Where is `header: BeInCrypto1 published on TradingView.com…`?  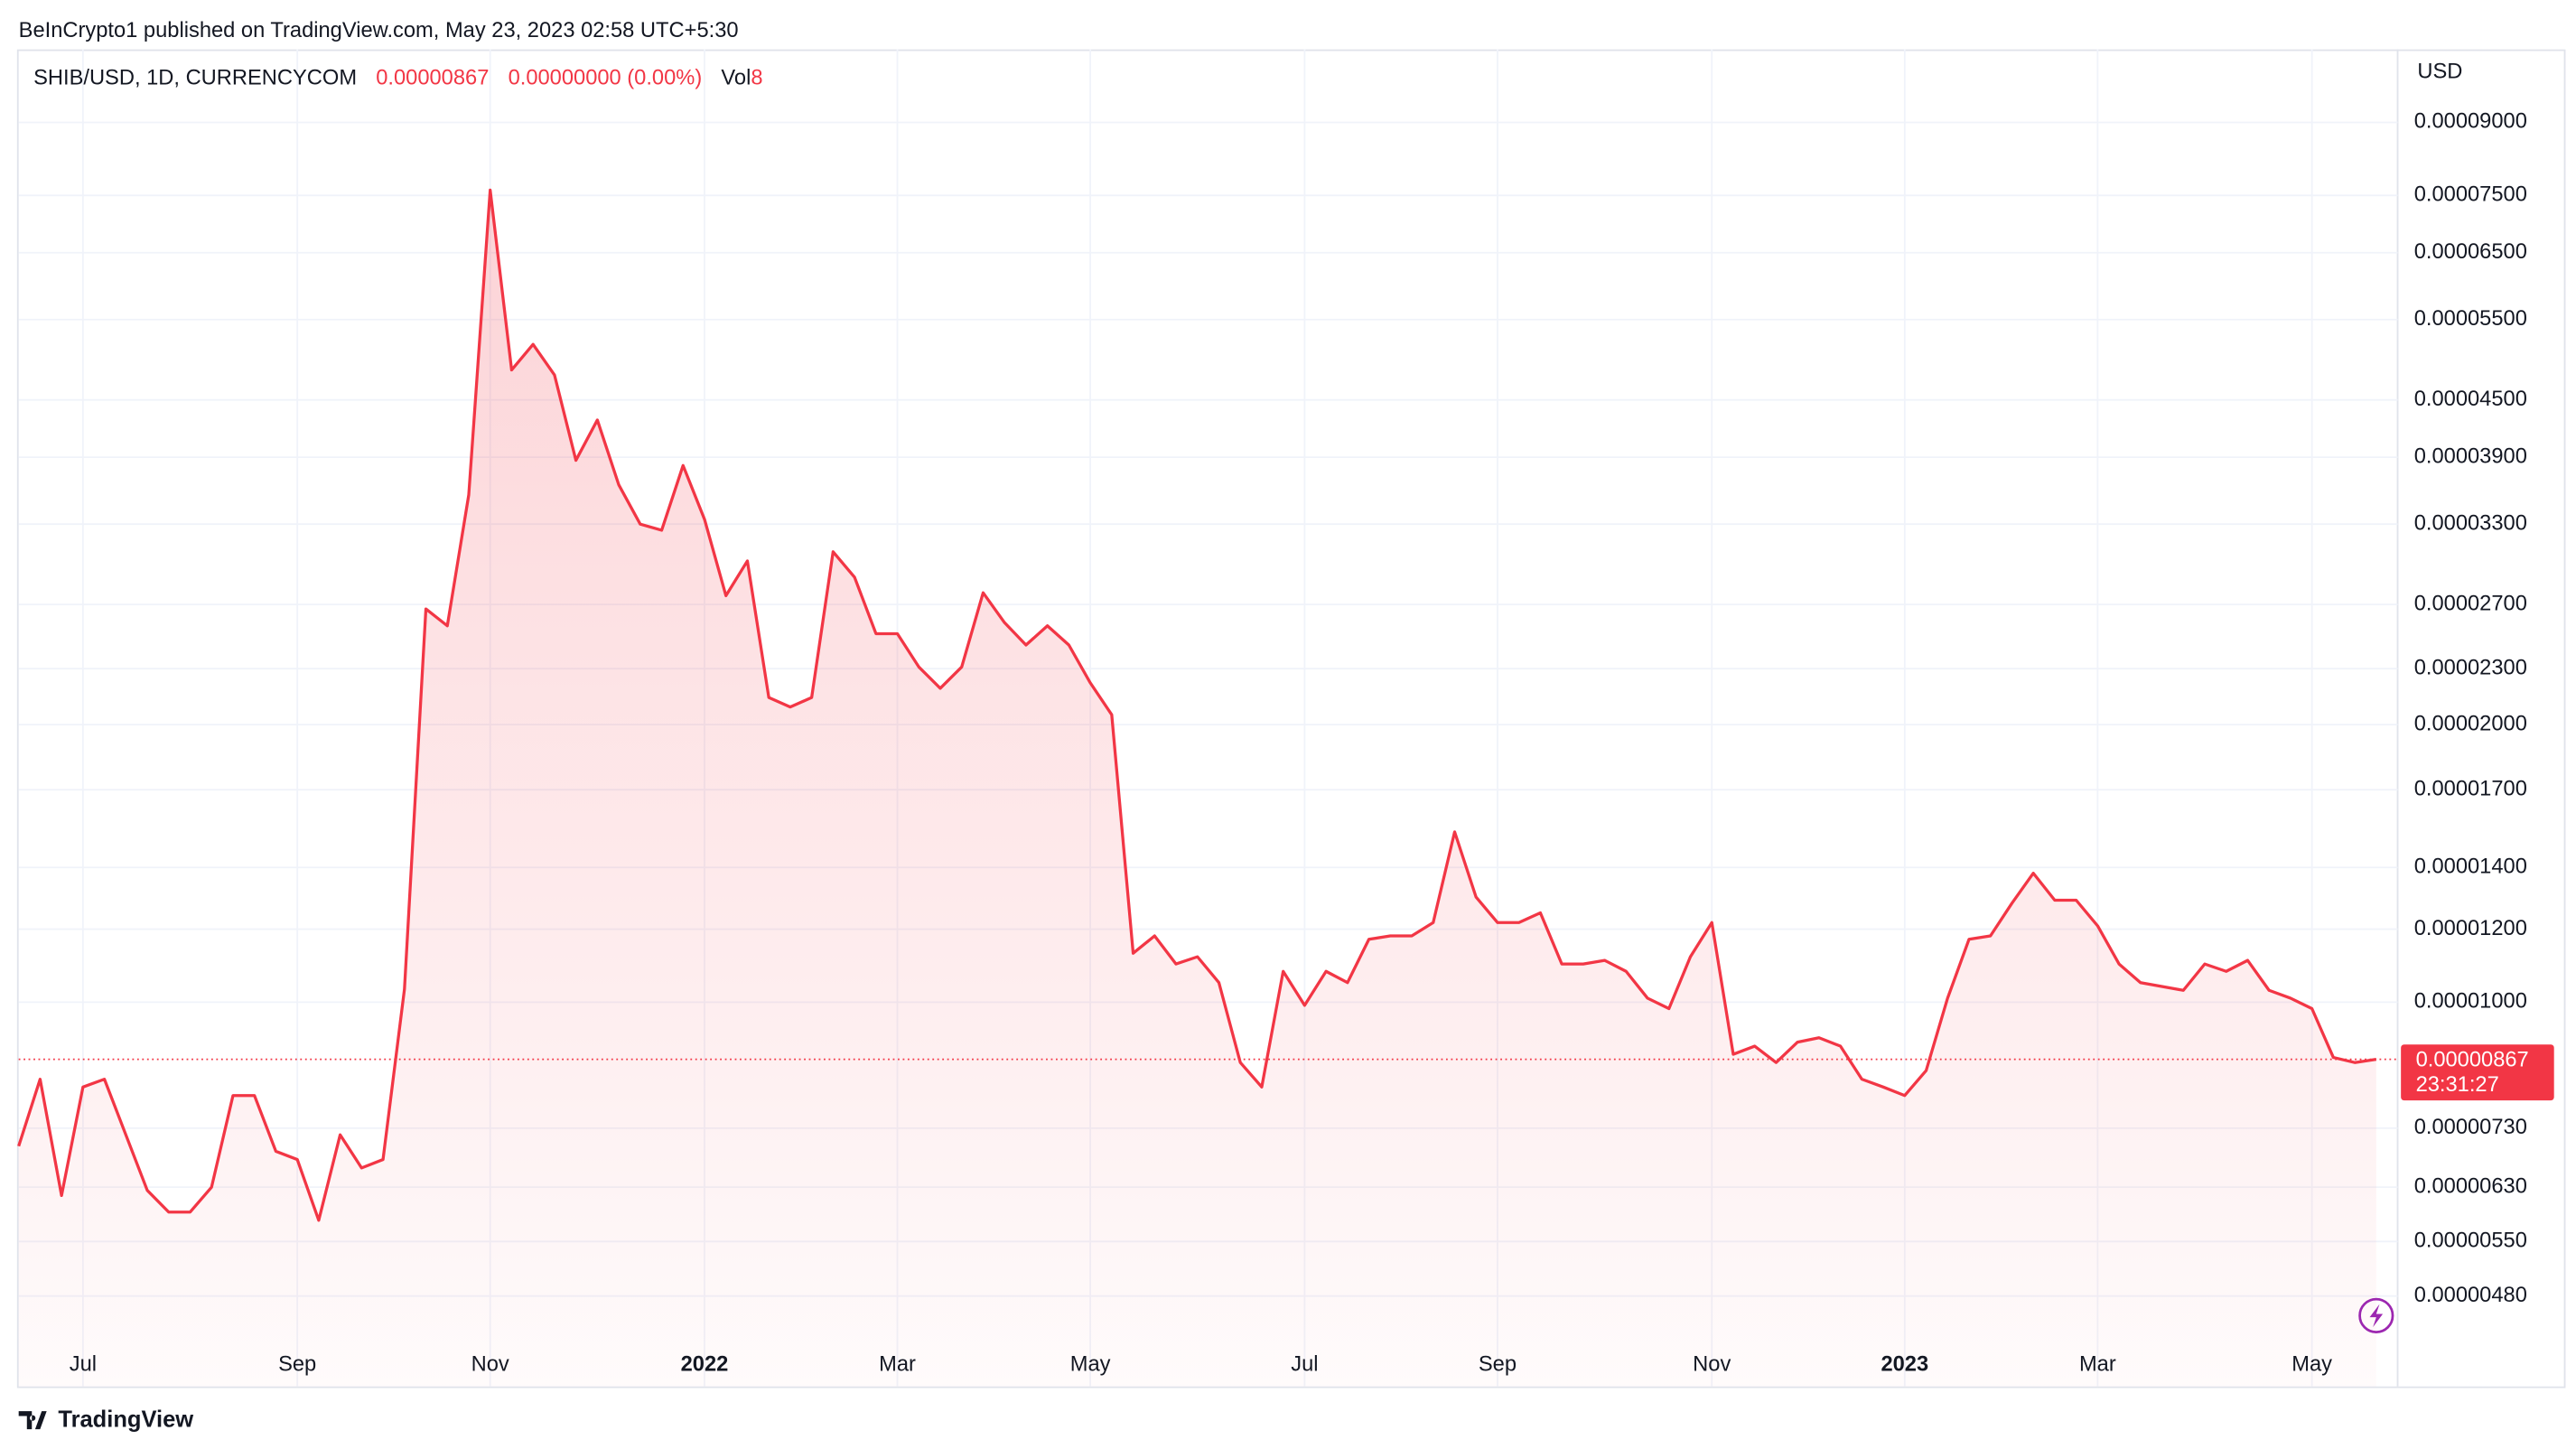
header: BeInCrypto1 published on TradingView.com… is located at coordinates (379, 30).